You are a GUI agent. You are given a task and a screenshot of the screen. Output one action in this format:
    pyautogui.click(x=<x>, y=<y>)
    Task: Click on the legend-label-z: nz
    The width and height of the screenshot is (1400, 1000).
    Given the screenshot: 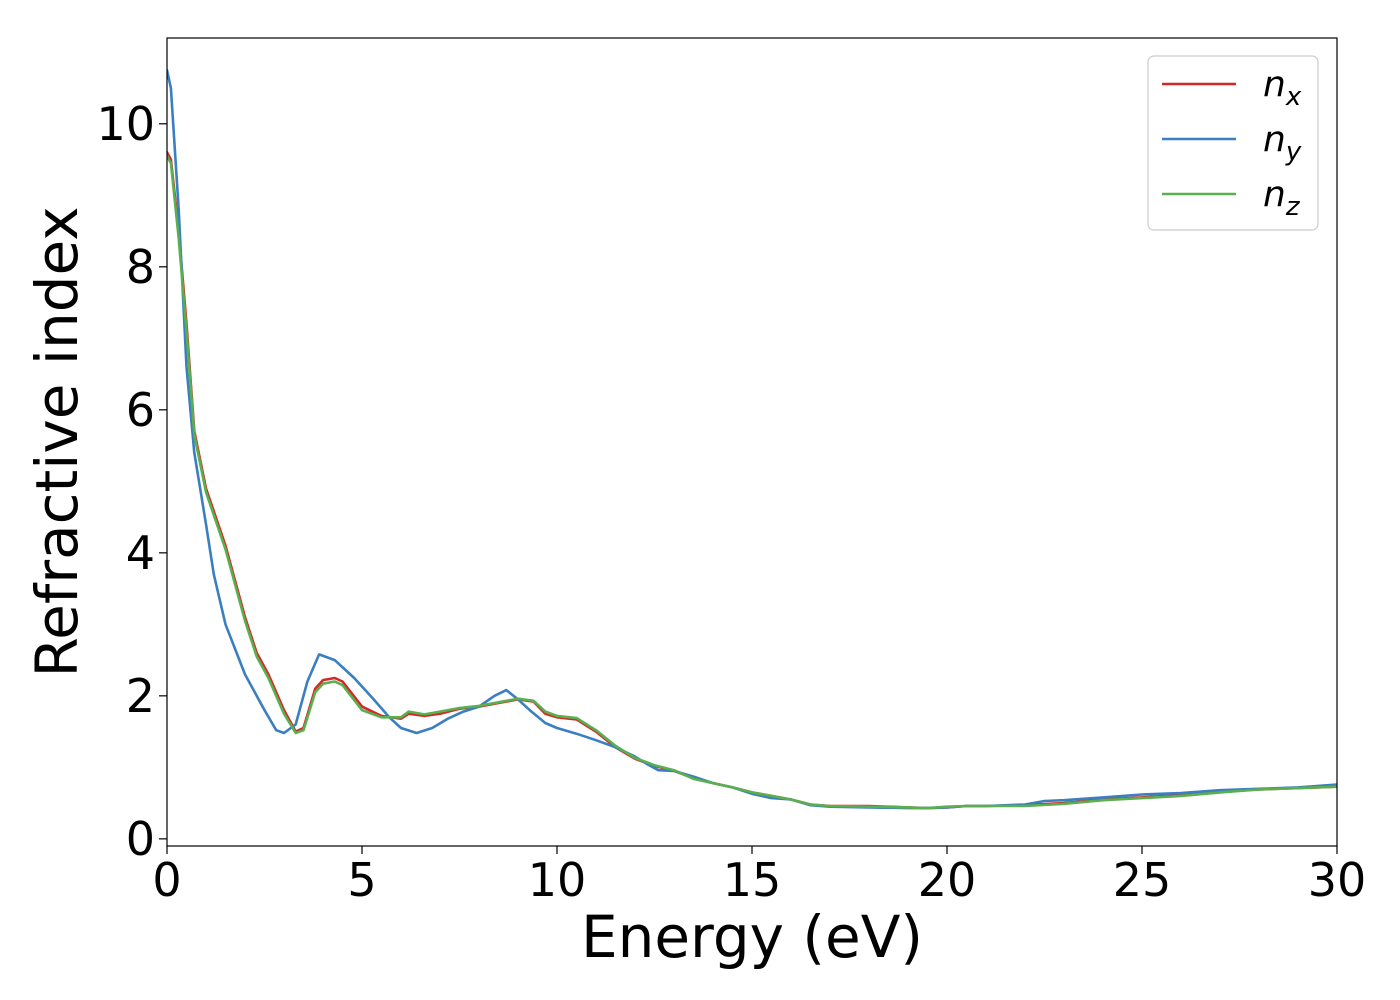 What is the action you would take?
    pyautogui.click(x=1282, y=198)
    